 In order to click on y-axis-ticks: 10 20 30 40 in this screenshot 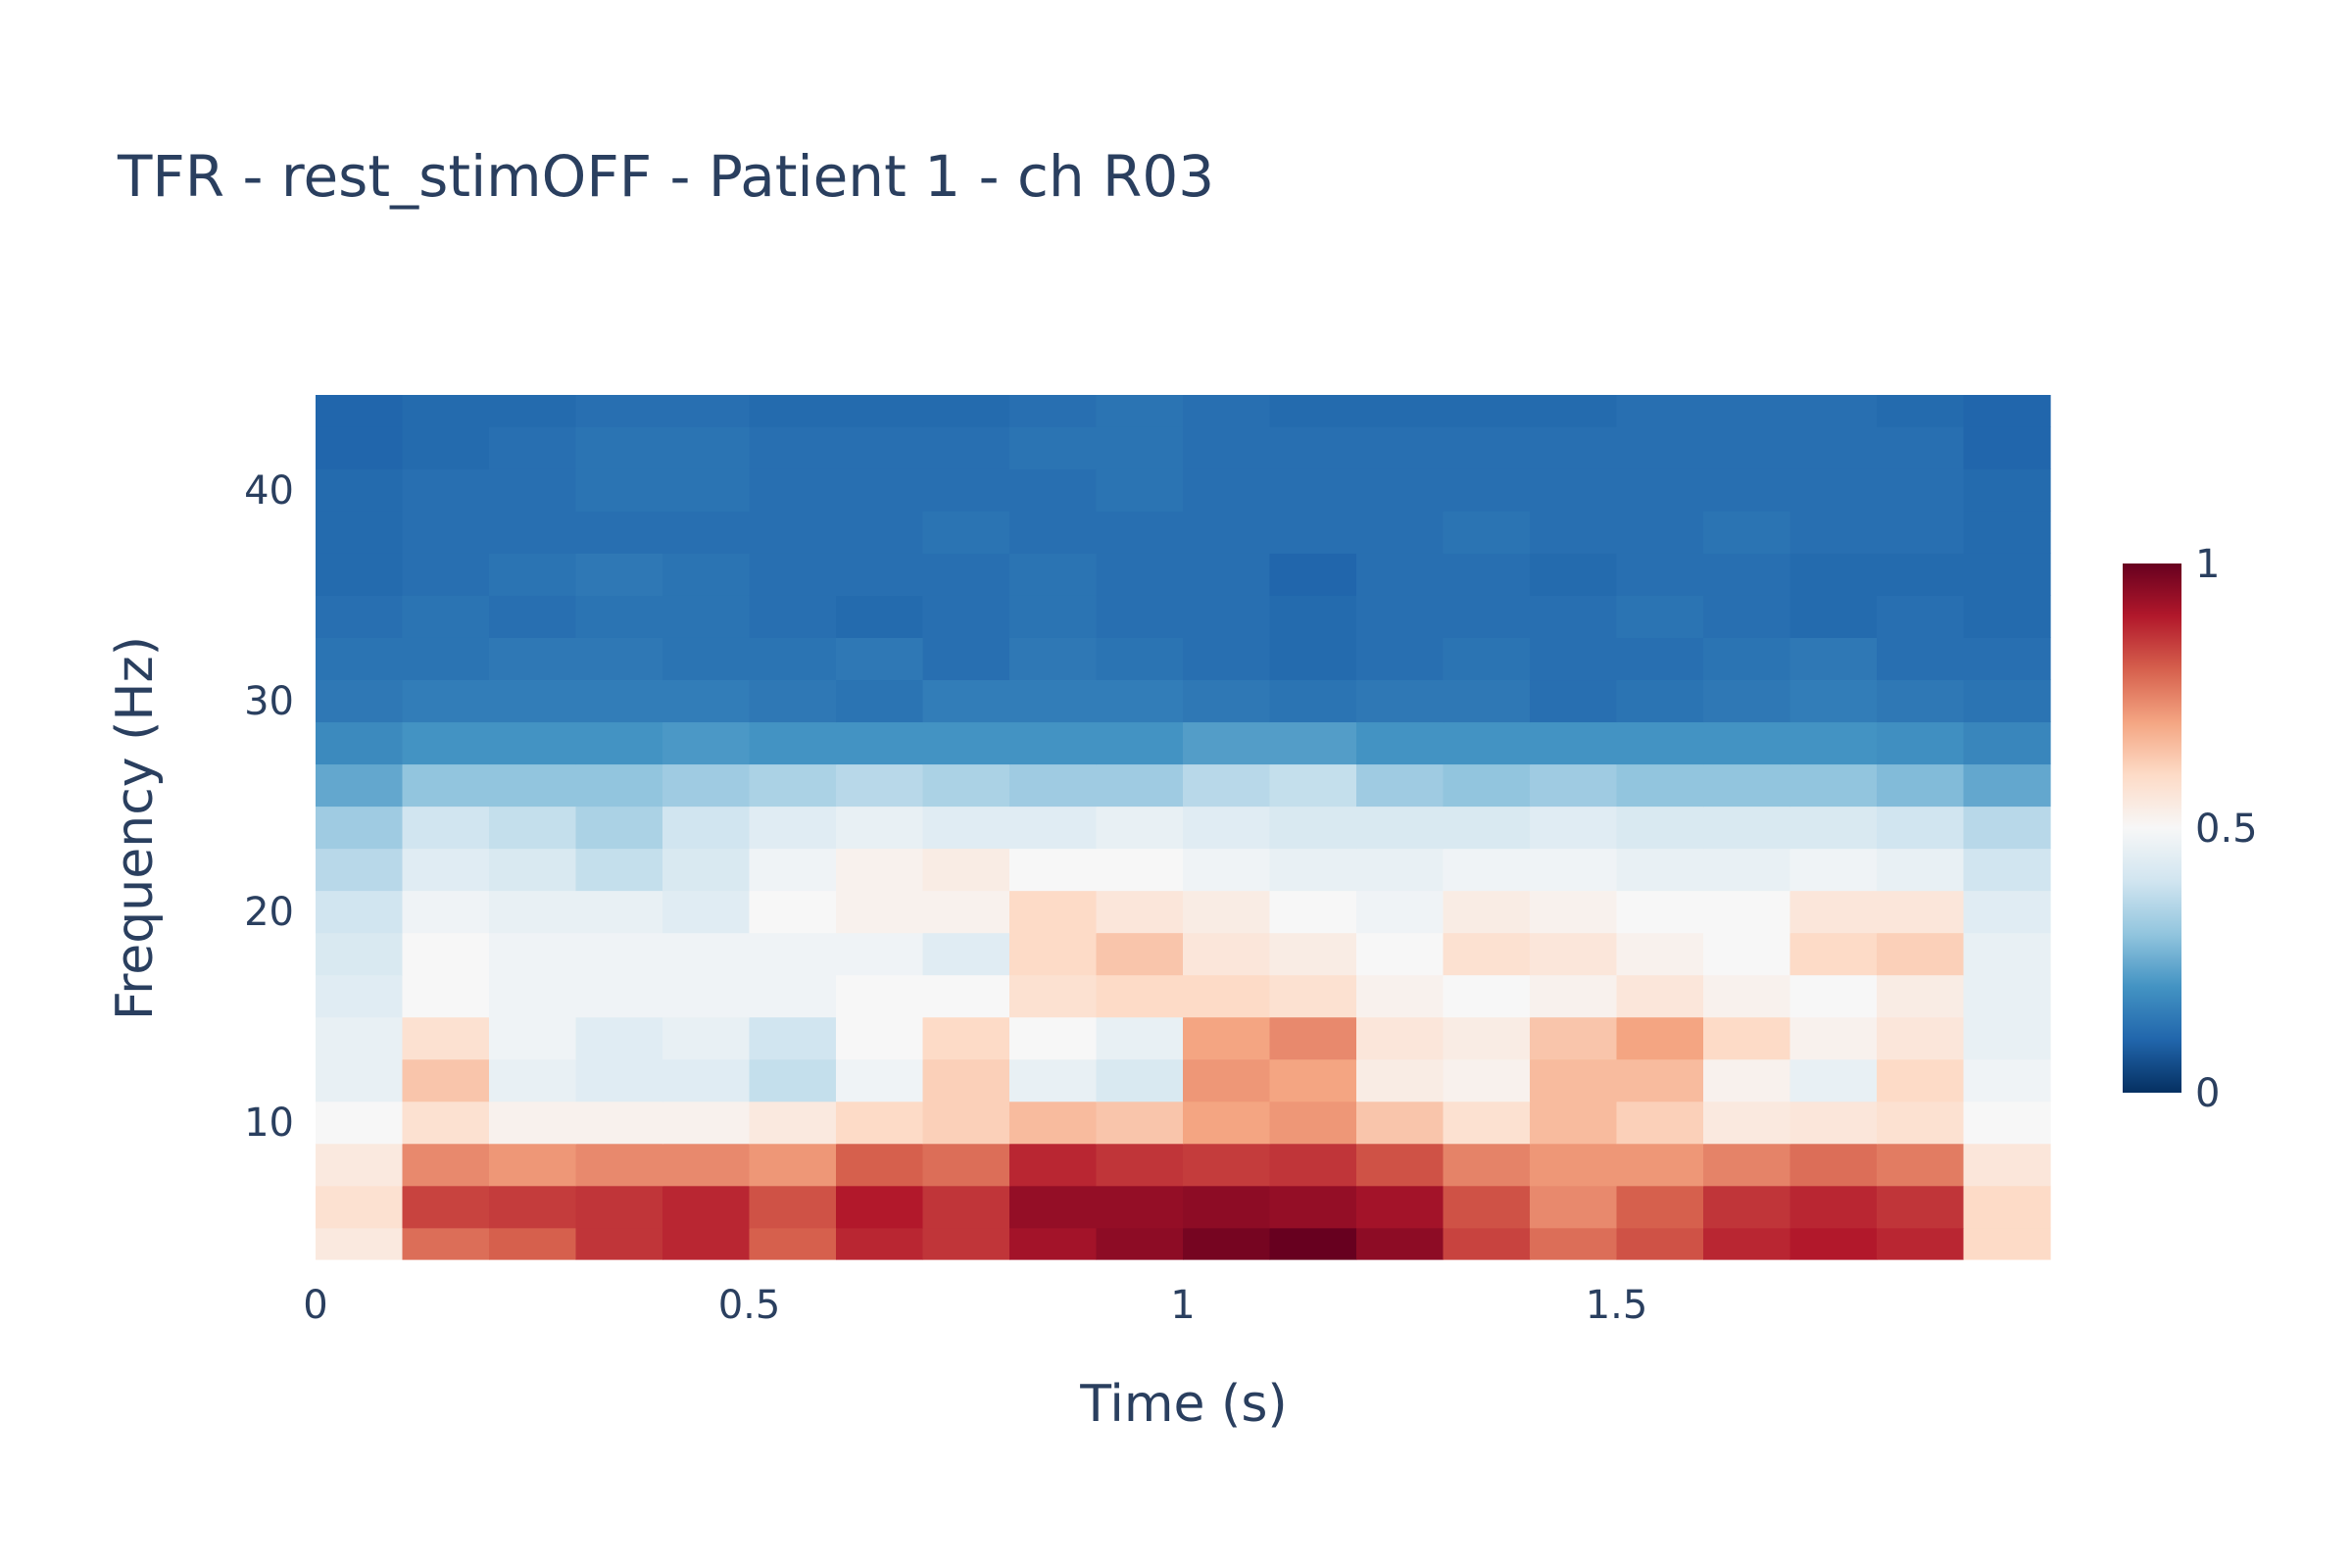, I will do `click(269, 807)`.